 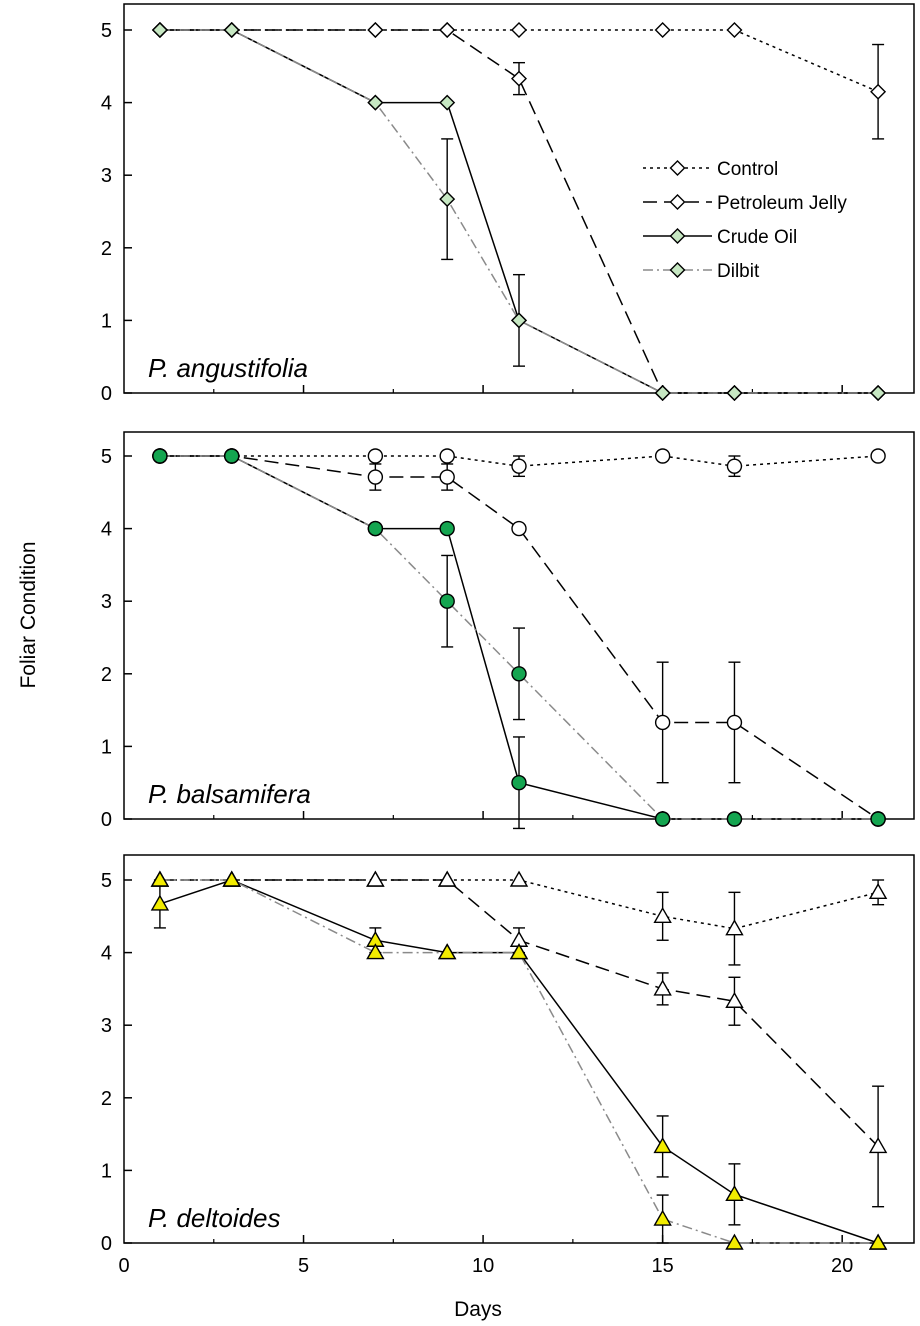 What do you see at coordinates (28, 614) in the screenshot?
I see `y-axis-title: Foliar Condition` at bounding box center [28, 614].